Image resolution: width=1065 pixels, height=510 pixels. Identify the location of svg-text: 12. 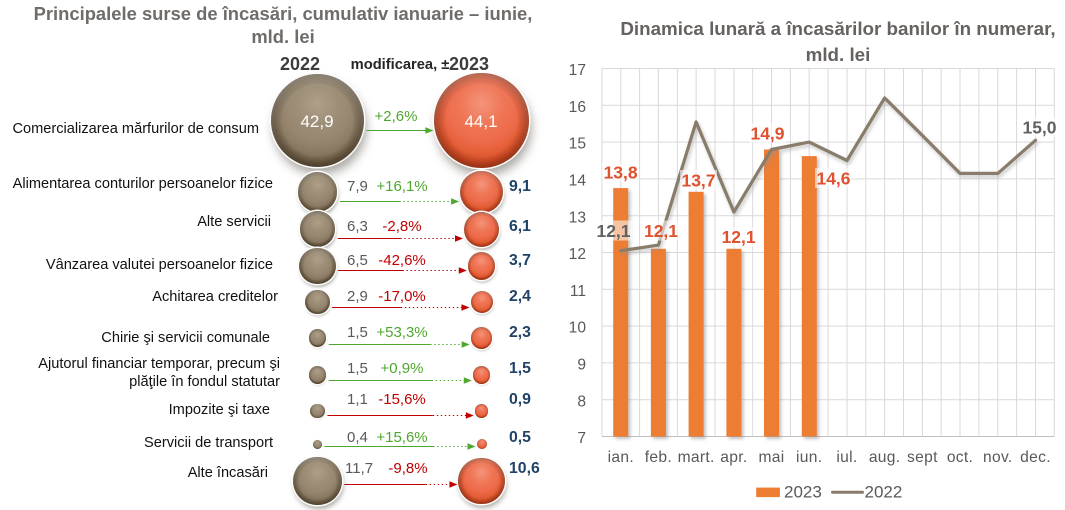
(577, 254).